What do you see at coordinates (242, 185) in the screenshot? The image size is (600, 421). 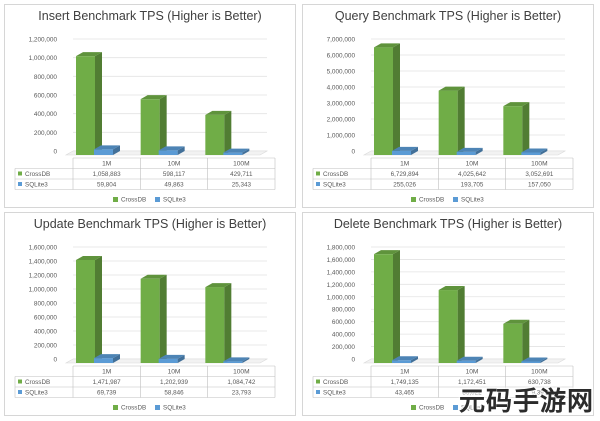 I see `data-label: 25,343` at bounding box center [242, 185].